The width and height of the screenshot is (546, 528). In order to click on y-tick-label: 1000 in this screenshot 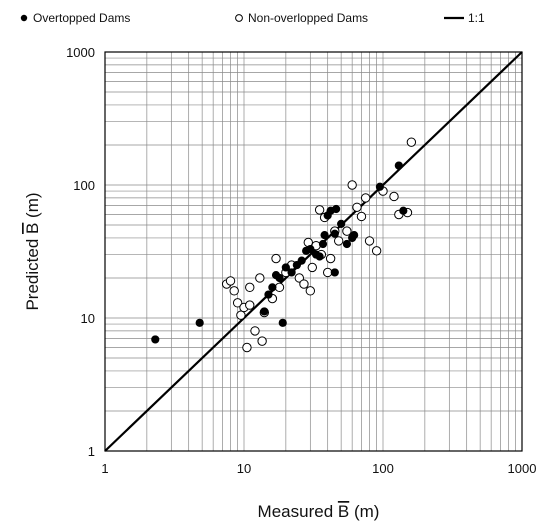, I will do `click(80, 52)`.